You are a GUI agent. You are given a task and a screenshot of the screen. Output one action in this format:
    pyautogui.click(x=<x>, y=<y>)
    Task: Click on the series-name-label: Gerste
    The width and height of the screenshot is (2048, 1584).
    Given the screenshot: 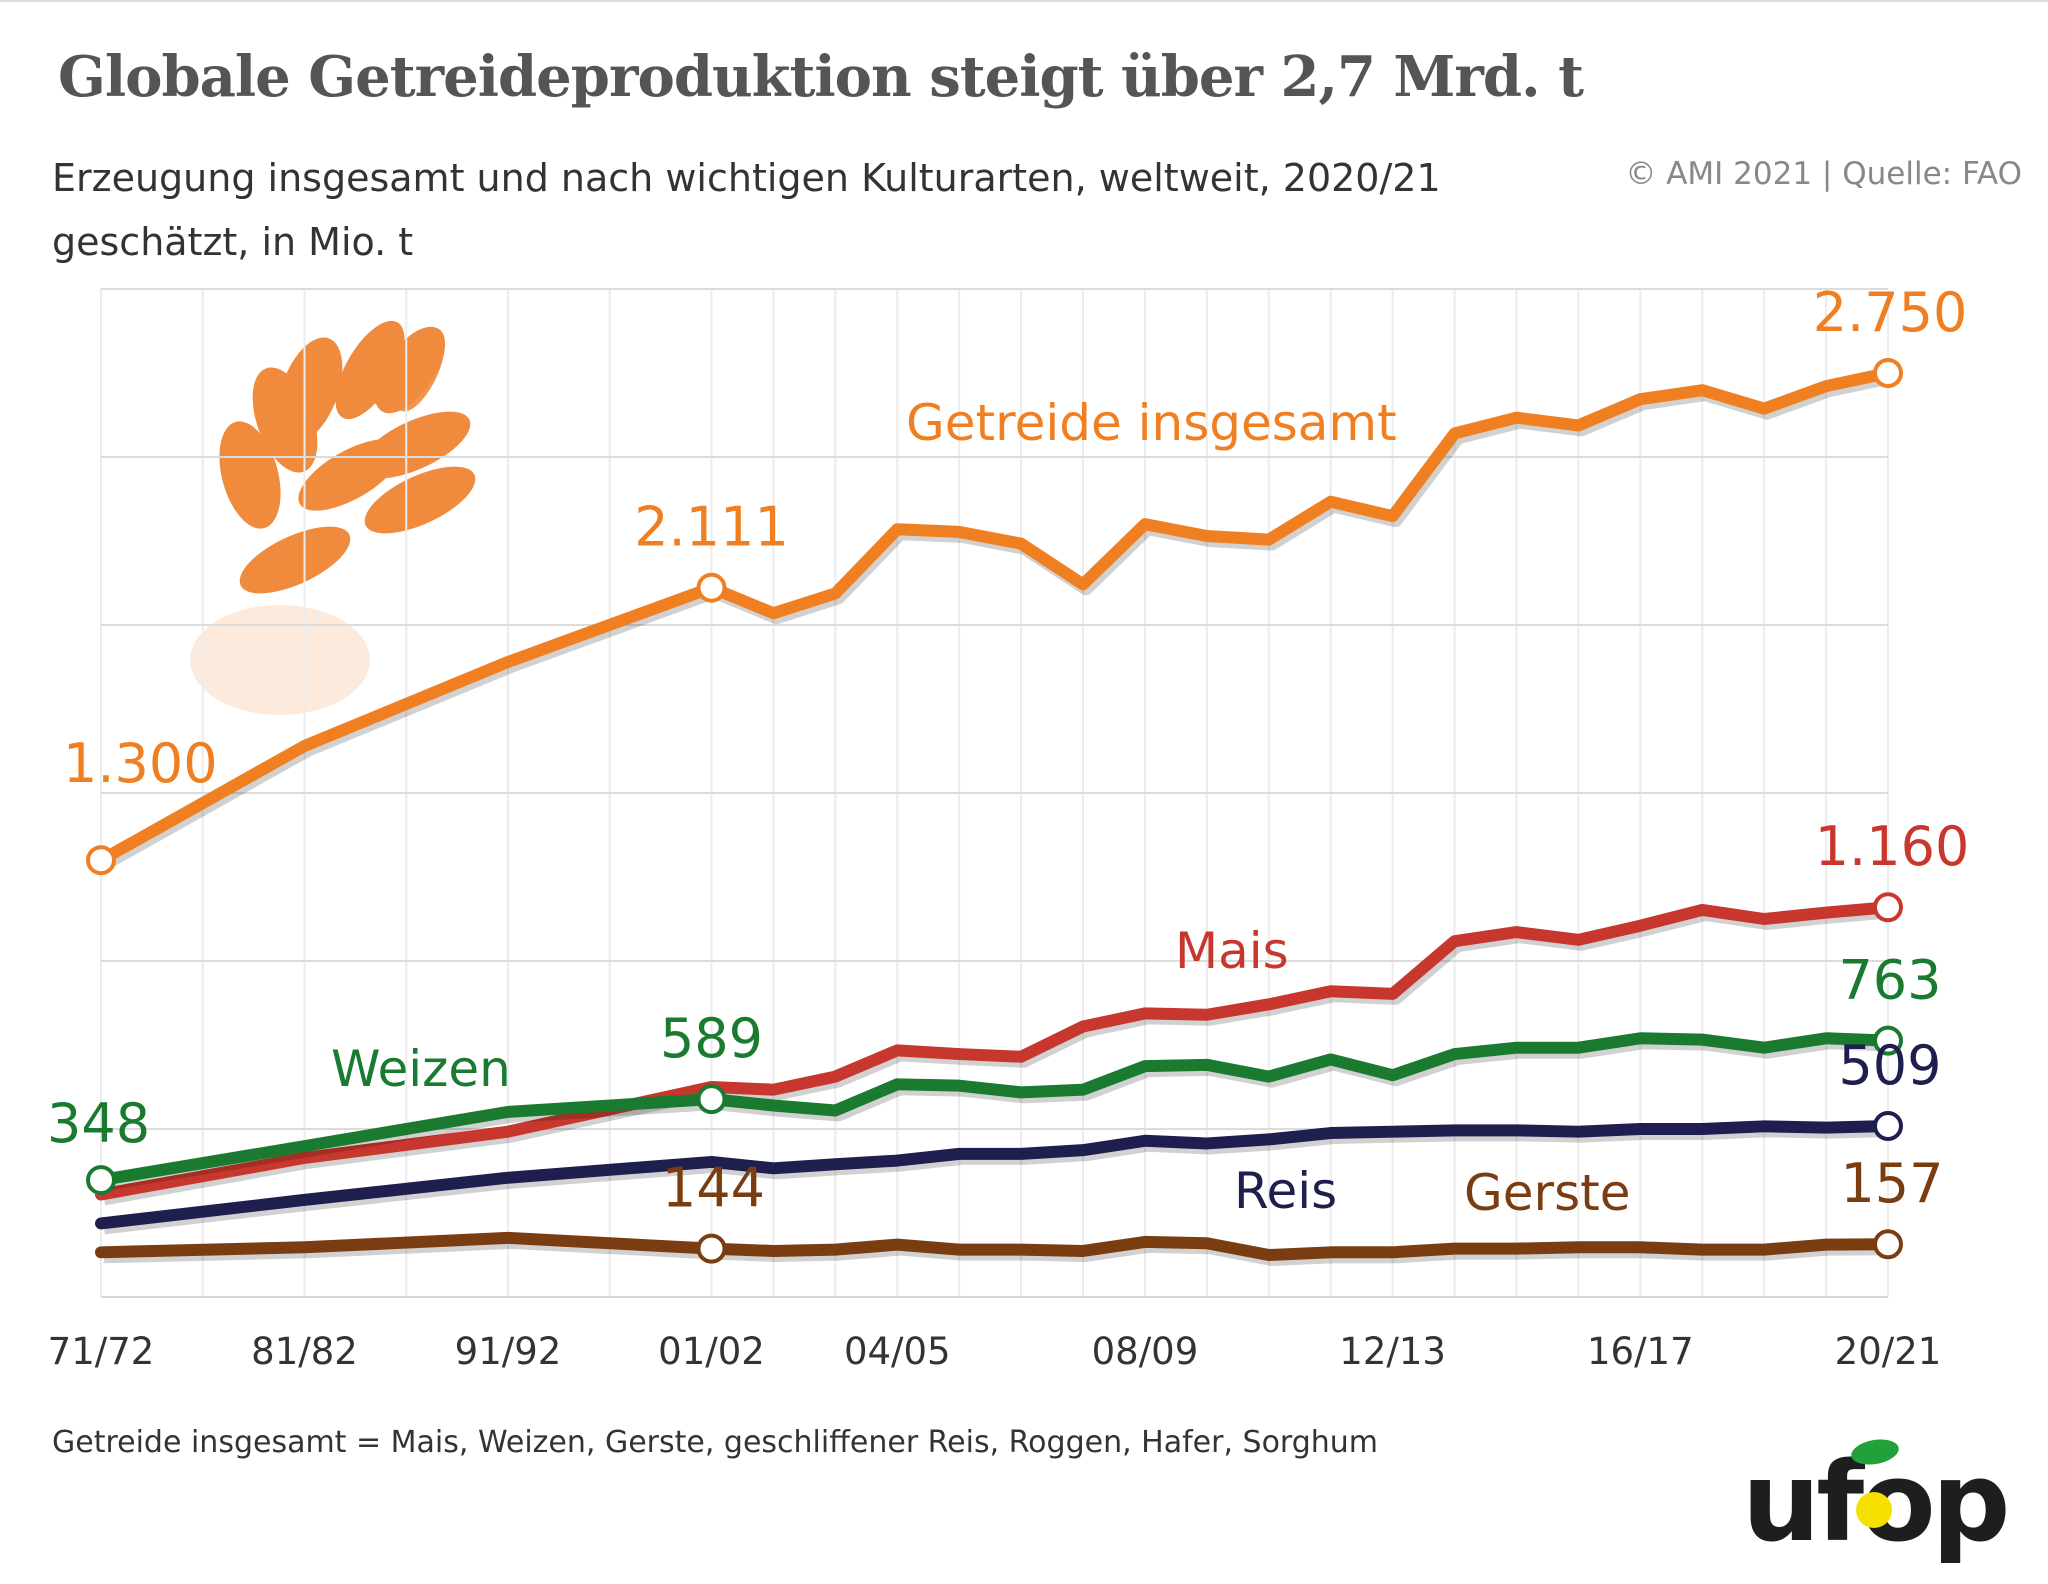 What is the action you would take?
    pyautogui.click(x=1547, y=1193)
    